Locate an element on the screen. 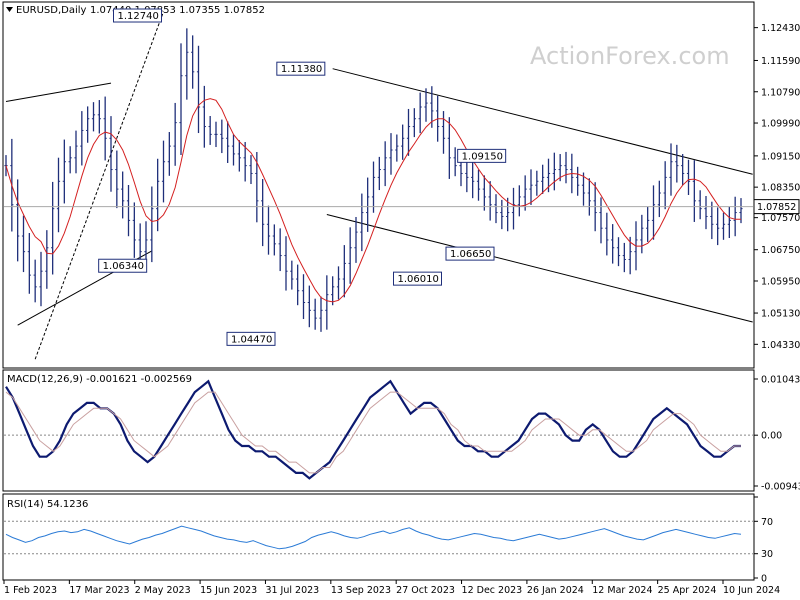 The width and height of the screenshot is (800, 600). x-tick-label: 10 Jun 2024 is located at coordinates (751, 590).